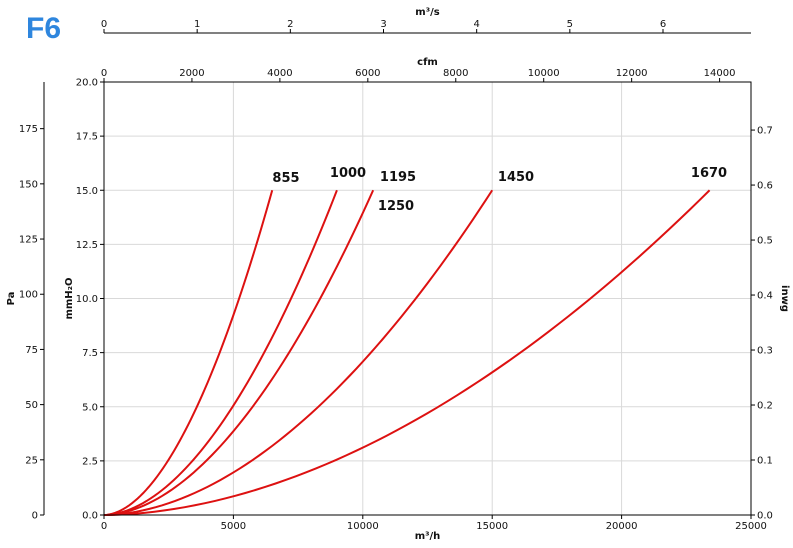 This screenshot has width=793, height=548. What do you see at coordinates (476, 24) in the screenshot?
I see `m3s-tick-label: 4` at bounding box center [476, 24].